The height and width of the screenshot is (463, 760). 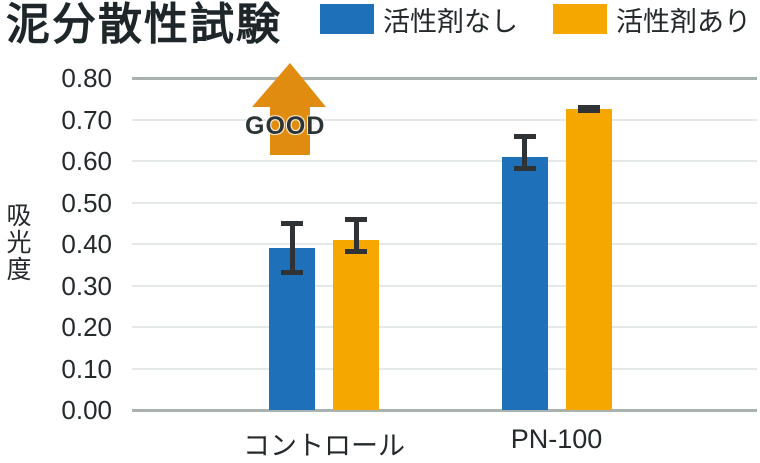 I want to click on y-tick-label: 0.10, so click(x=86, y=368).